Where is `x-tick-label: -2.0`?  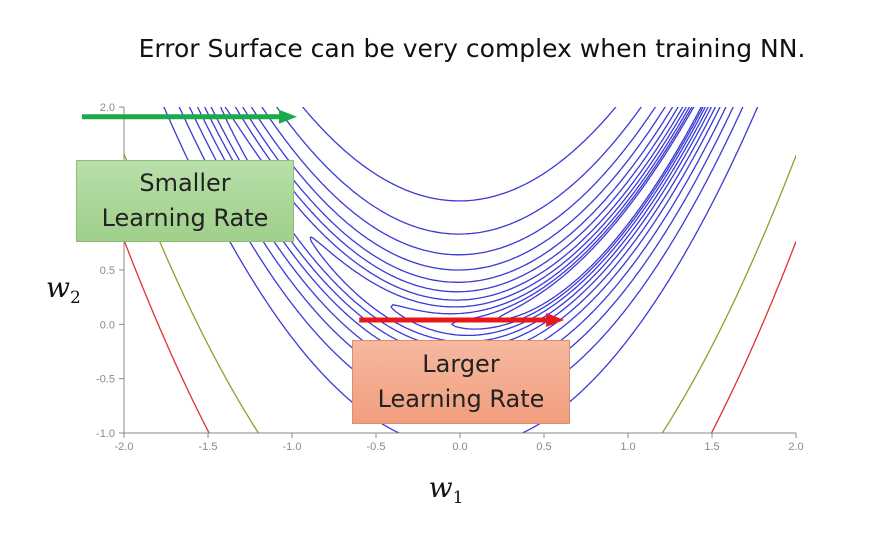
x-tick-label: -2.0 is located at coordinates (124, 447).